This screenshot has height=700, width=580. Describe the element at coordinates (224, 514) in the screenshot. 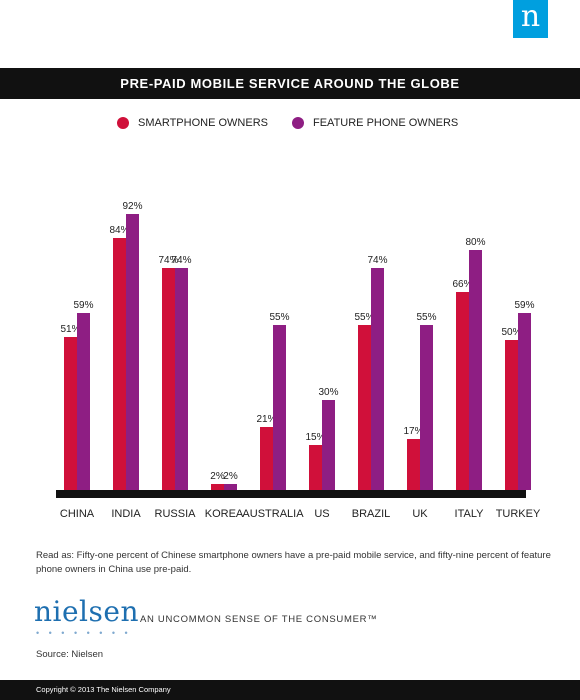

I see `x-tick-label: KOREA` at that location.